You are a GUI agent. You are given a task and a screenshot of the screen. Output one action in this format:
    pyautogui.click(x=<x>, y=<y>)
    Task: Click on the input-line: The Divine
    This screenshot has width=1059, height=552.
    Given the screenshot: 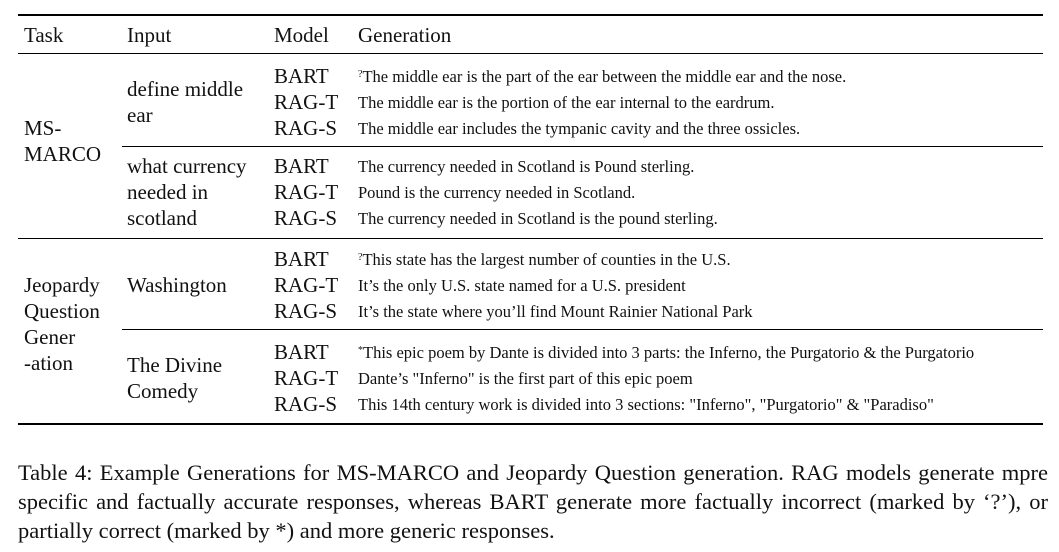 What is the action you would take?
    pyautogui.click(x=175, y=365)
    